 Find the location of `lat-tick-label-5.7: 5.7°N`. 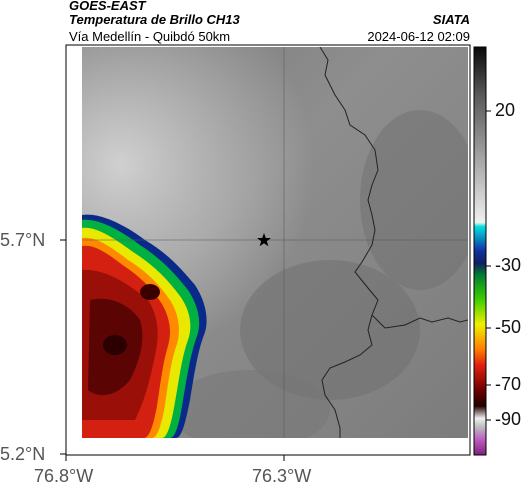

lat-tick-label-5.7: 5.7°N is located at coordinates (23, 240).